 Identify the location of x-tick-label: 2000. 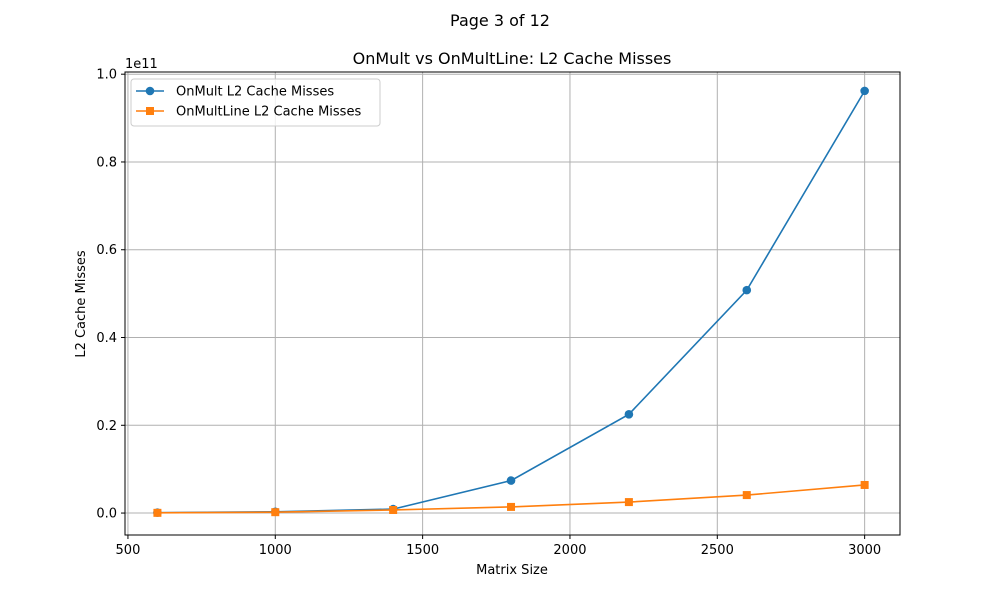
(569, 550).